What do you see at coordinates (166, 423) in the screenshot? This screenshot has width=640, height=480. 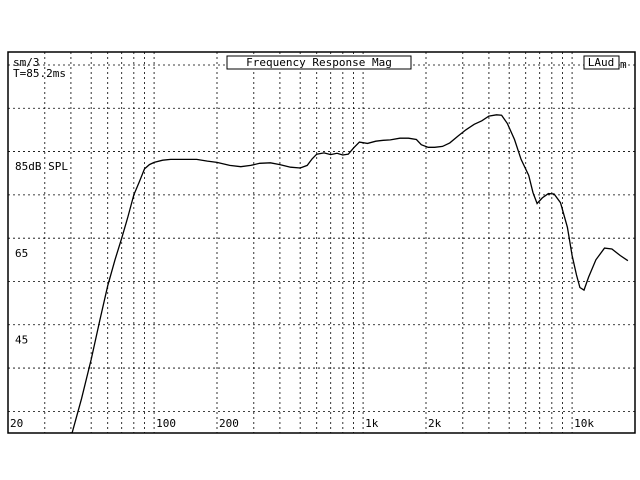 I see `x-tick-label: 100` at bounding box center [166, 423].